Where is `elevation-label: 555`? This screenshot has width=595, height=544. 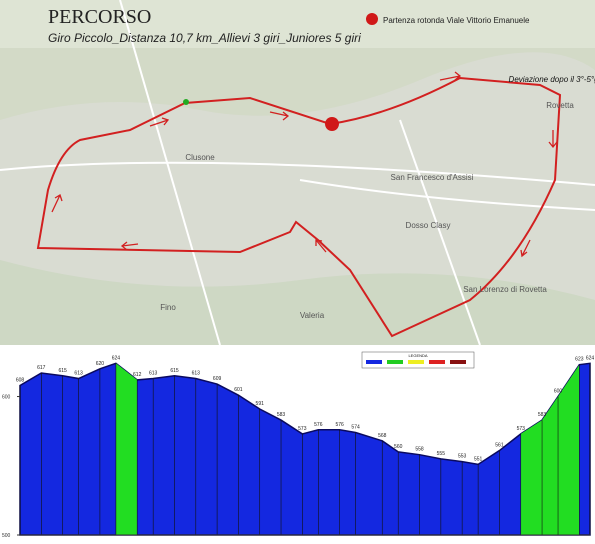 elevation-label: 555 is located at coordinates (441, 454).